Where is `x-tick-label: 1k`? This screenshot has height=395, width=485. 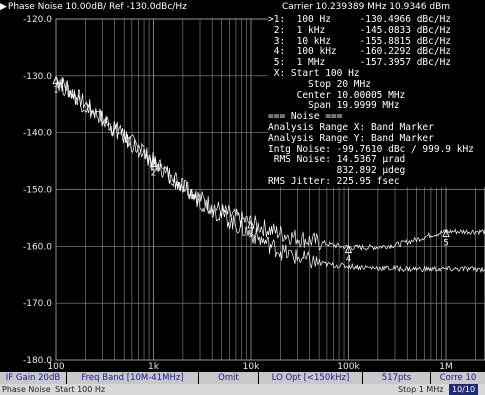 x-tick-label: 1k is located at coordinates (154, 367).